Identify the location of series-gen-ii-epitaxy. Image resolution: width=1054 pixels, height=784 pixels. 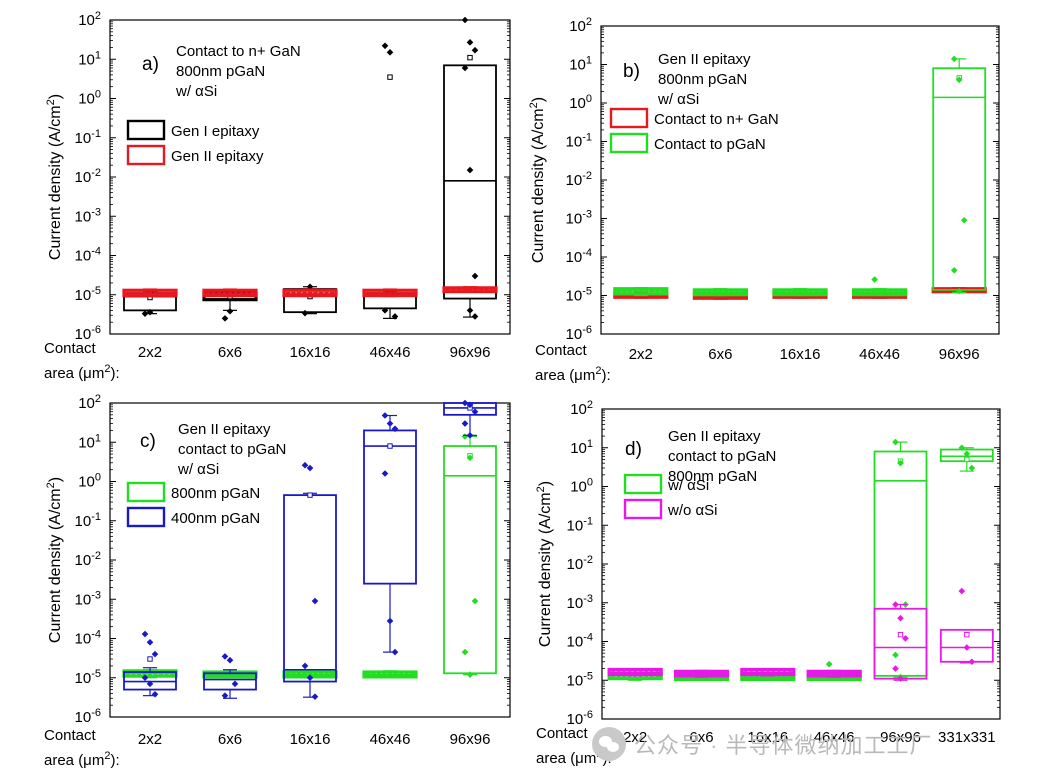
(310, 292).